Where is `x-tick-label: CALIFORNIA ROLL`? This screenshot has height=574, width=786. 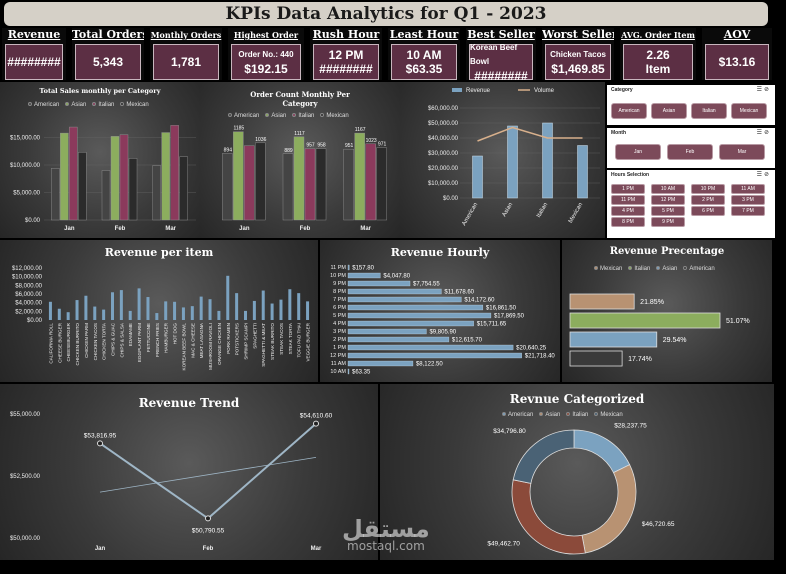 x-tick-label: CALIFORNIA ROLL is located at coordinates (50, 343).